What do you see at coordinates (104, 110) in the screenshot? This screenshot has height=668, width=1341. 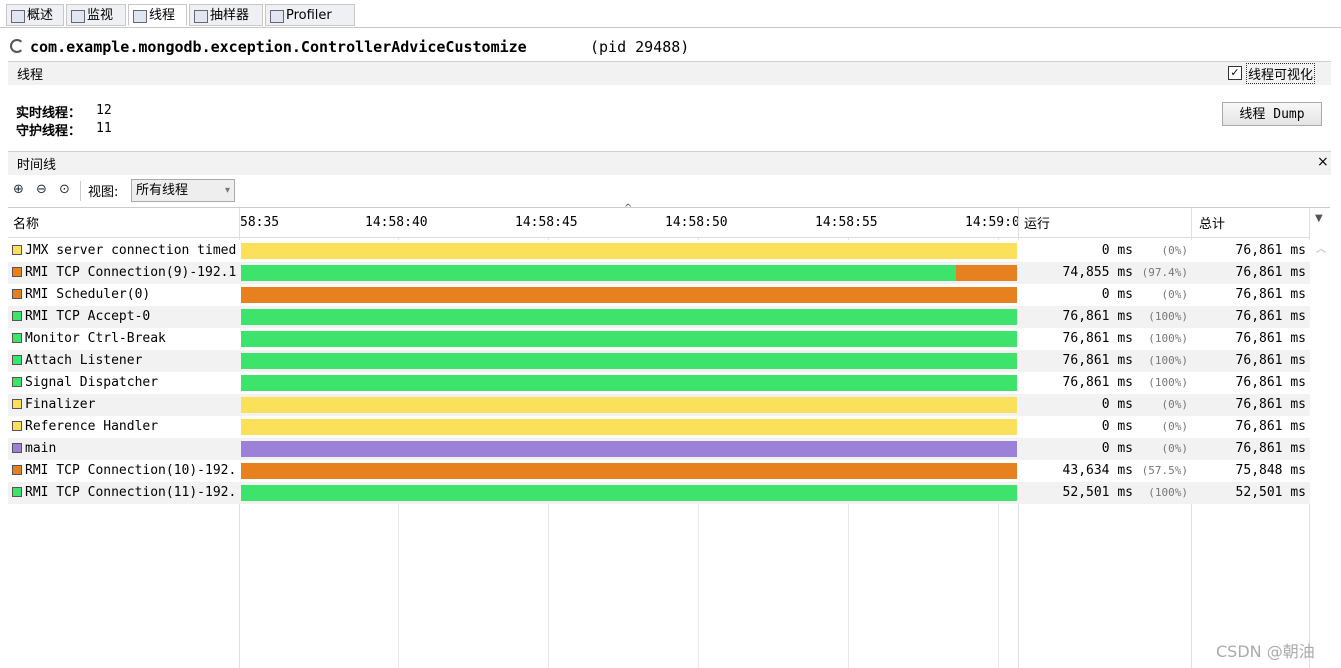 I see `live-count: 12` at bounding box center [104, 110].